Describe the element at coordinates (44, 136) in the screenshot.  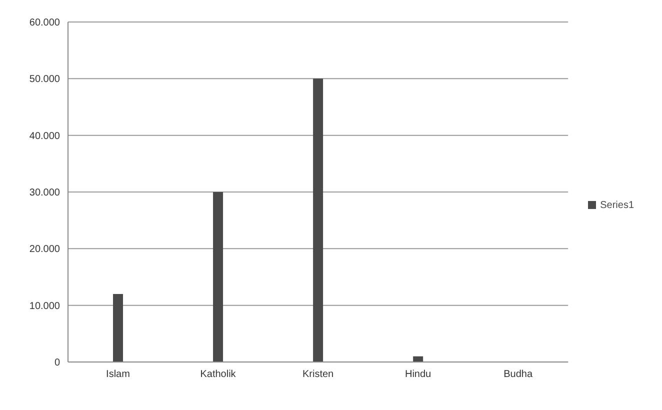
I see `y-tick-label: 40.000` at that location.